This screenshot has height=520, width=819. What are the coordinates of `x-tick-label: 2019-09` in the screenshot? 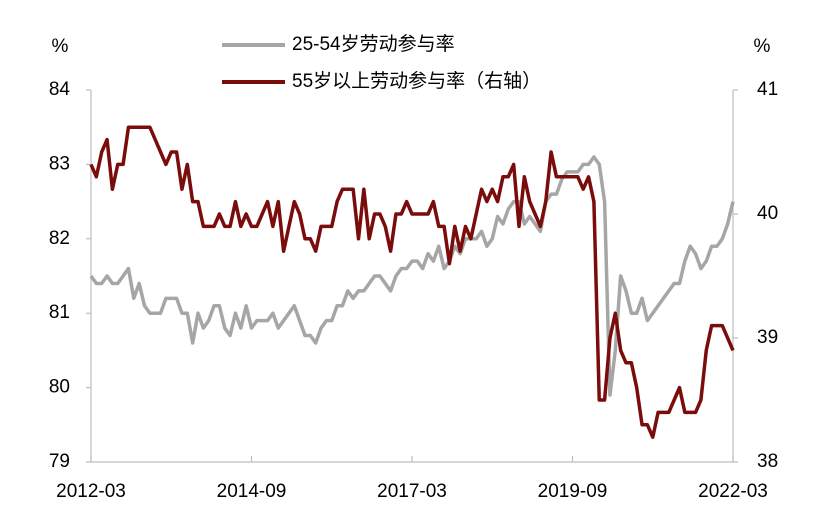 It's located at (573, 491).